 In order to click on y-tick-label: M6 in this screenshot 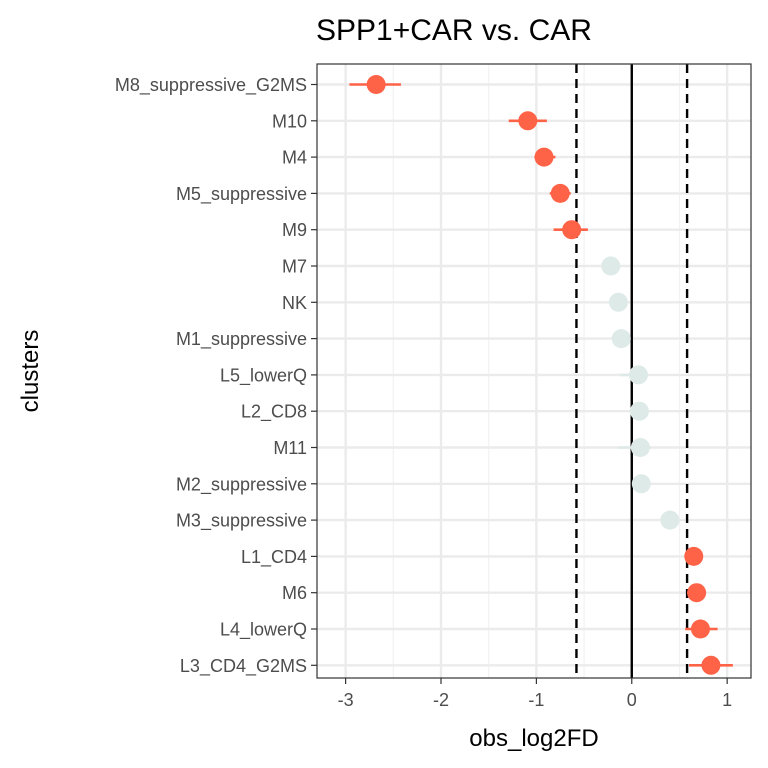, I will do `click(294, 593)`.